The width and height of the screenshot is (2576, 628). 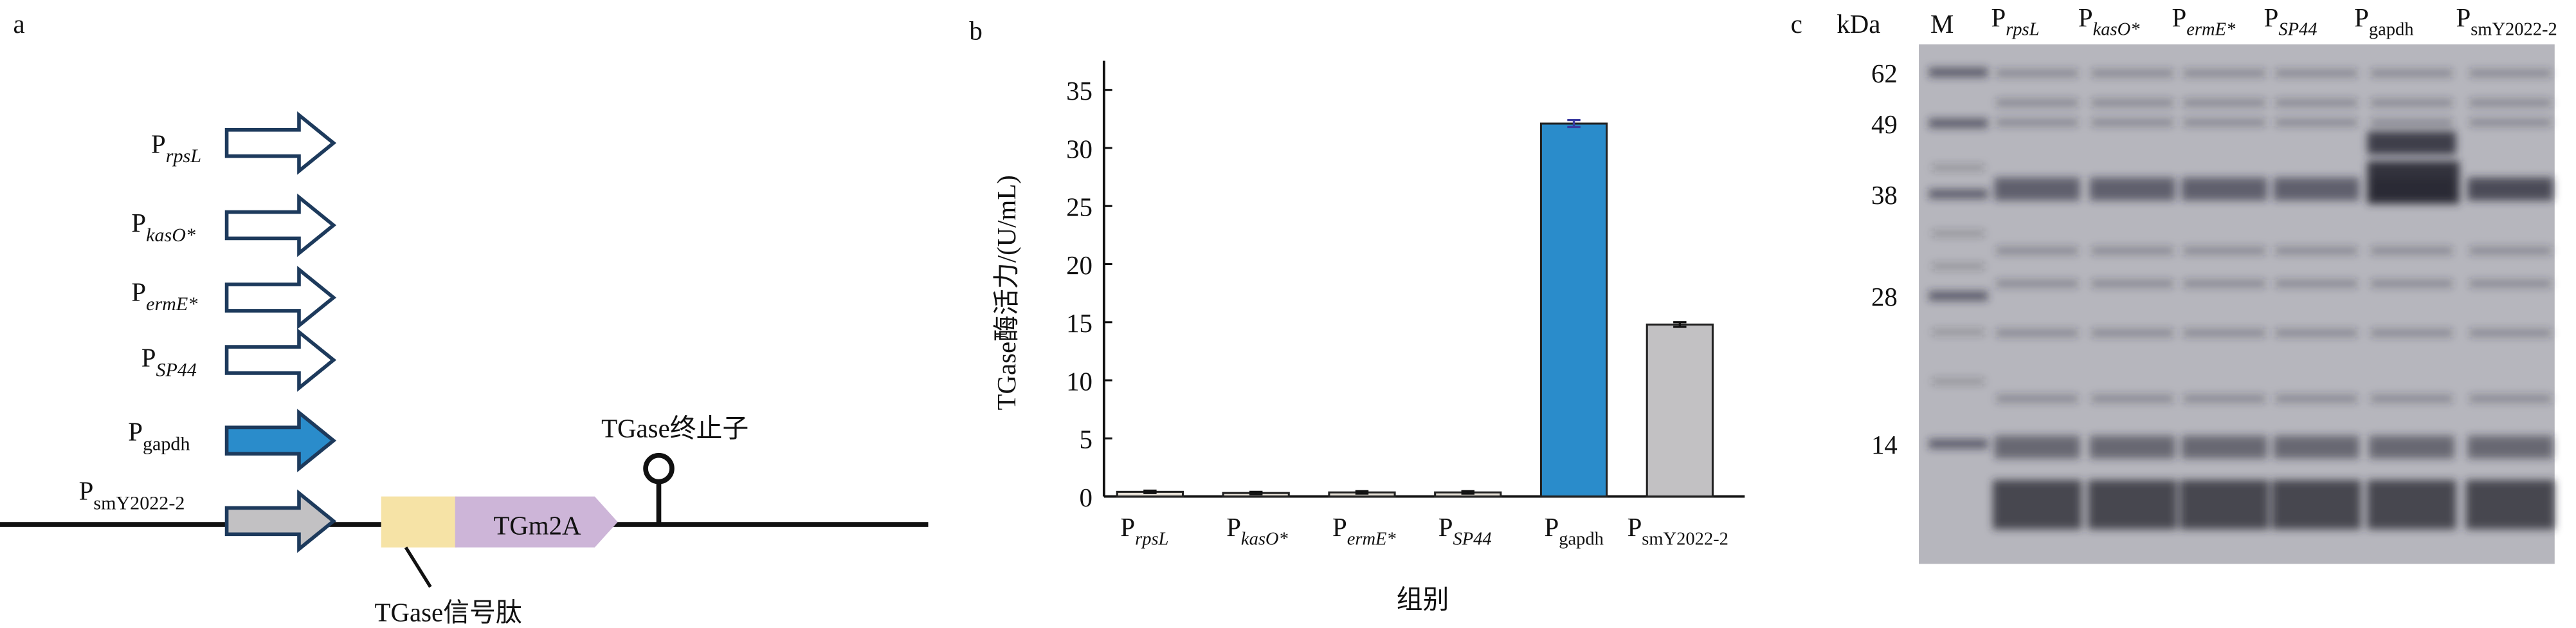 I want to click on panel-label: a, so click(x=18, y=24).